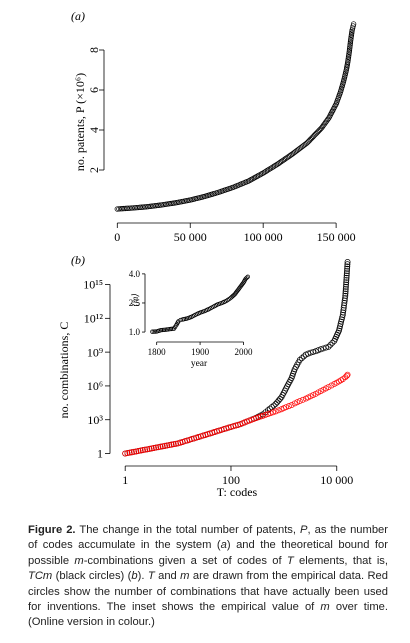 The height and width of the screenshot is (643, 410). What do you see at coordinates (190, 237) in the screenshot?
I see `panel-a-x-tick-label: 50 000` at bounding box center [190, 237].